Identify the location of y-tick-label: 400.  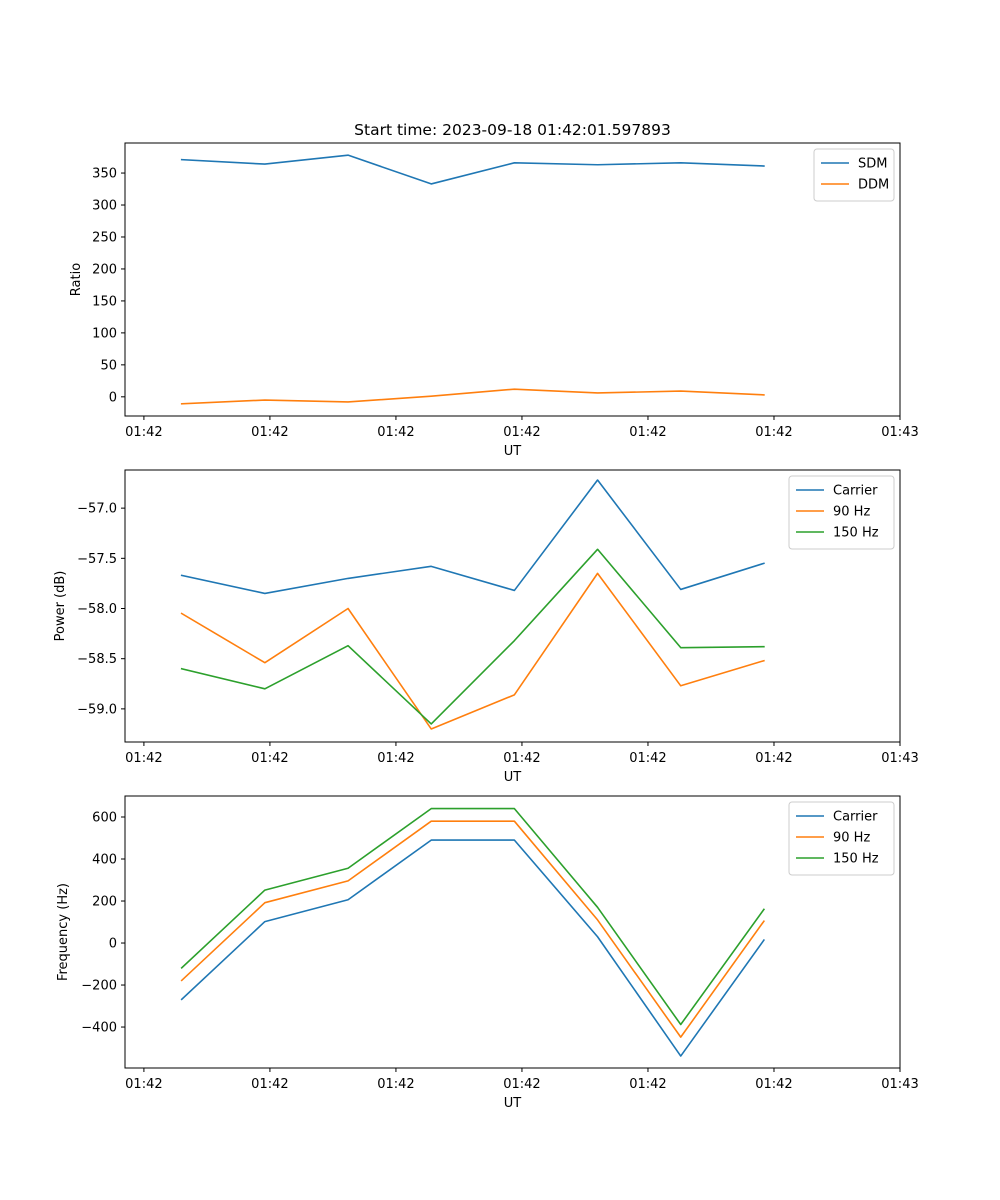
(104, 860).